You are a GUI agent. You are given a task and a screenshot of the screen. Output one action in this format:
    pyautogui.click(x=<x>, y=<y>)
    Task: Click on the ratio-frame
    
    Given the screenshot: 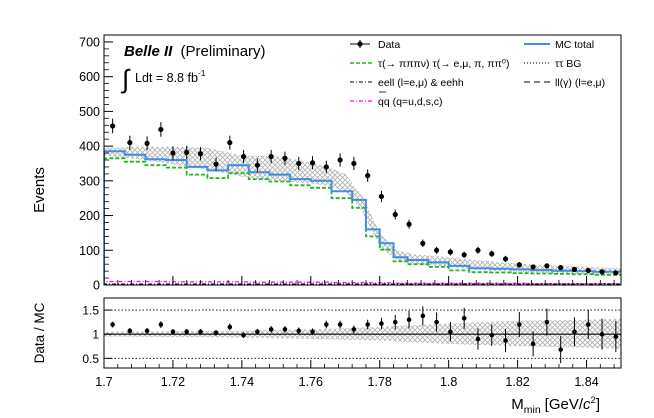 What is the action you would take?
    pyautogui.click(x=362, y=333)
    